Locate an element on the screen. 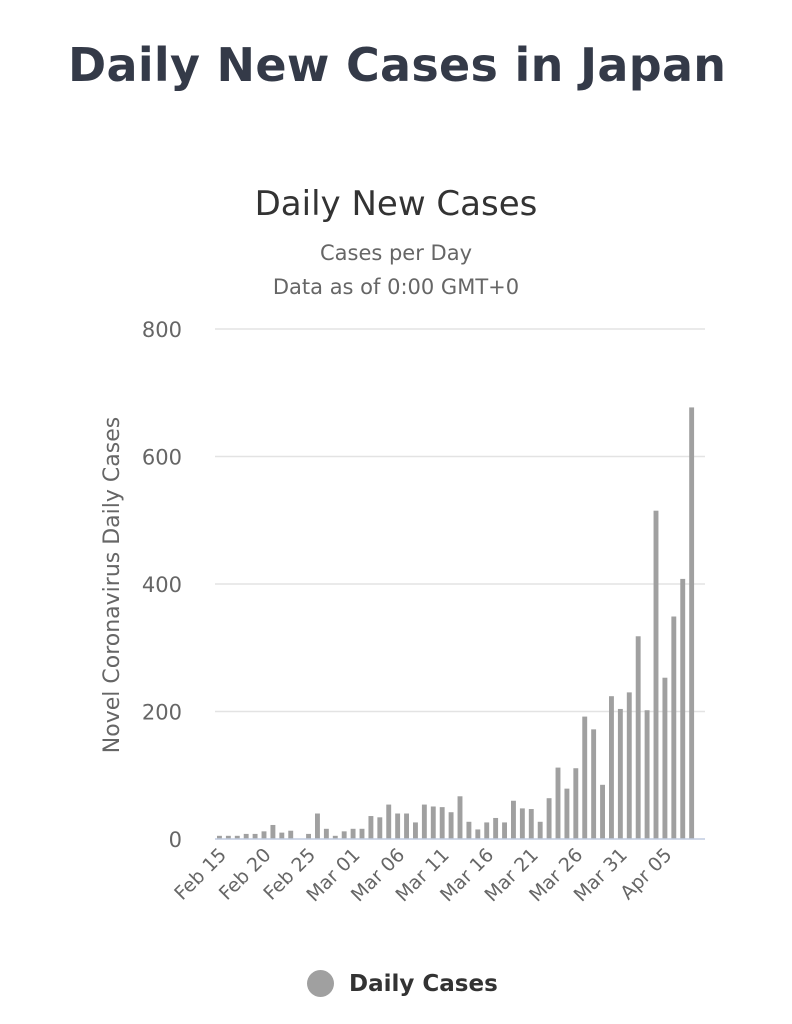  legend-label: Daily Cases is located at coordinates (423, 983).